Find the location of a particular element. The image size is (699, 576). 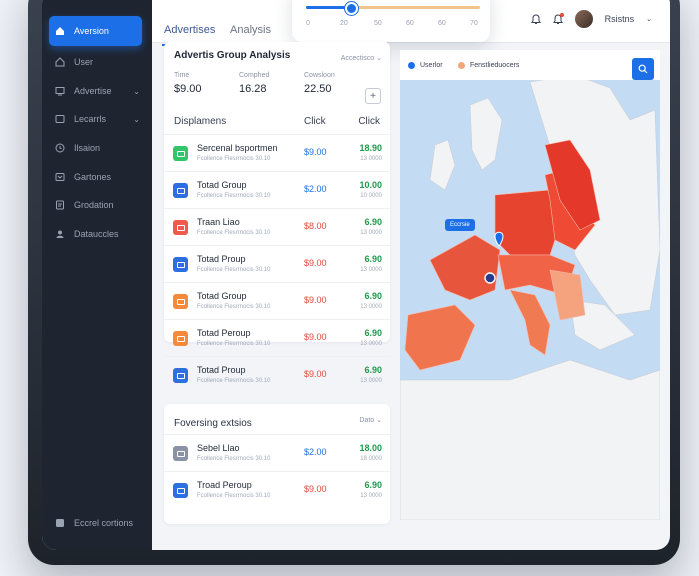

sidebar-item-label: User is located at coordinates (84, 62).